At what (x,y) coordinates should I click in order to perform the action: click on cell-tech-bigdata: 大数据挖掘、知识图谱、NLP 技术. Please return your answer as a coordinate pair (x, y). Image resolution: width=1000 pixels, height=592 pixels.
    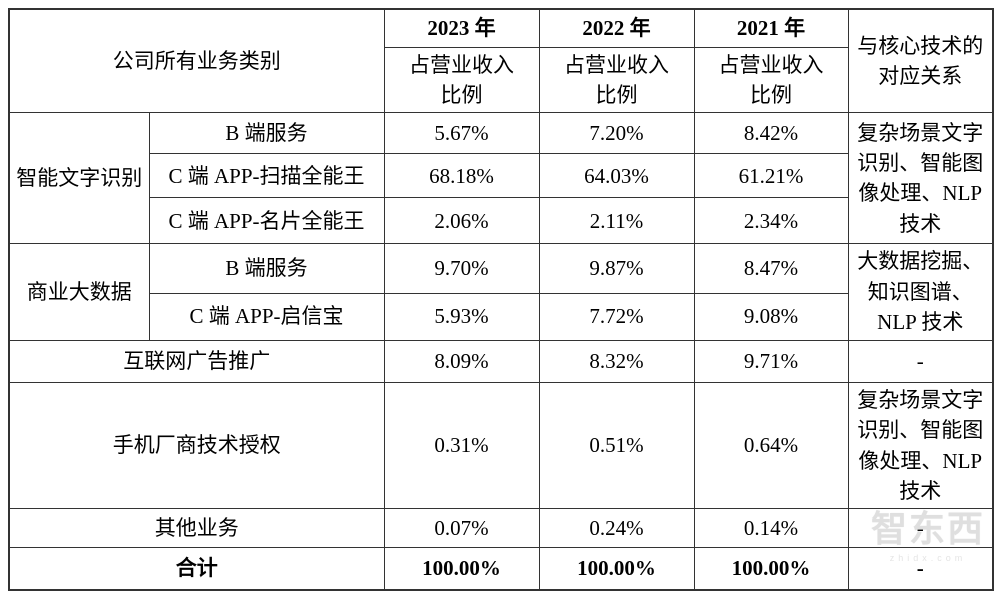
    Looking at the image, I should click on (920, 292).